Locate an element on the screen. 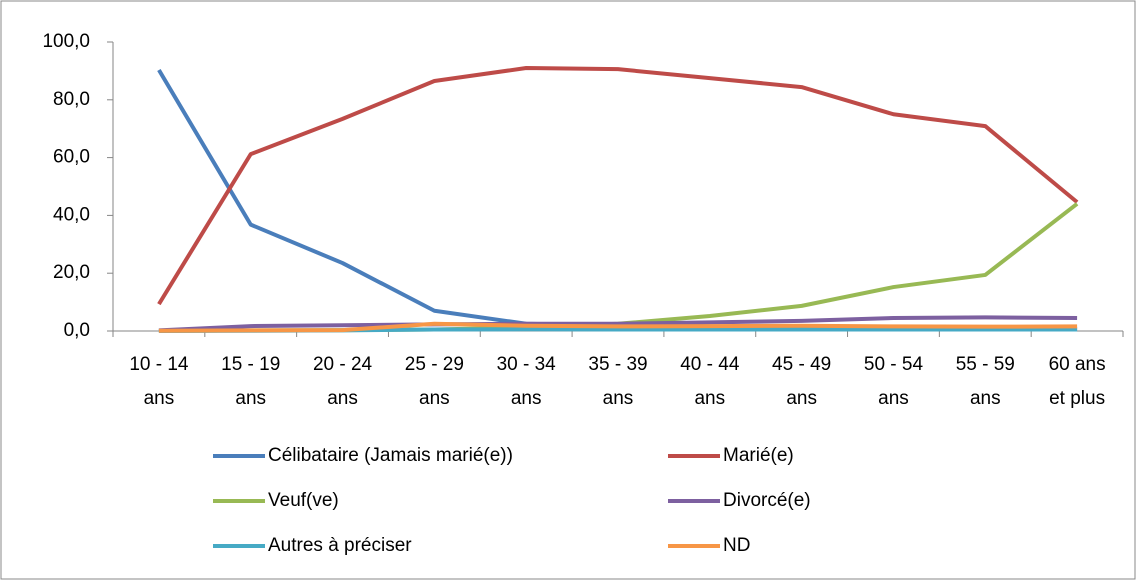 The image size is (1137, 581). x-tick-label: 10 - 14 is located at coordinates (159, 364).